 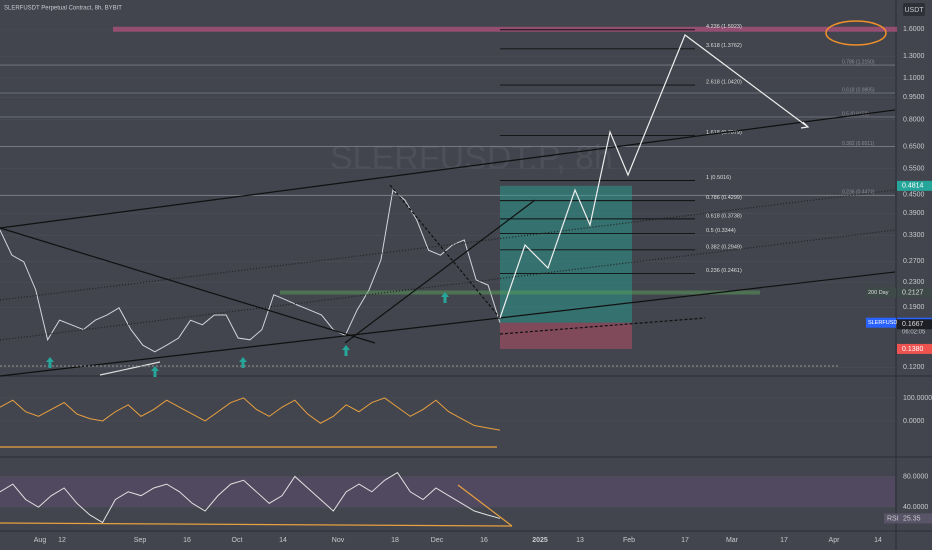 What do you see at coordinates (247, 334) in the screenshot?
I see `arrows` at bounding box center [247, 334].